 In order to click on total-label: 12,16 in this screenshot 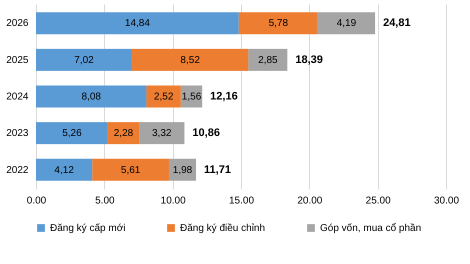, I will do `click(224, 96)`.